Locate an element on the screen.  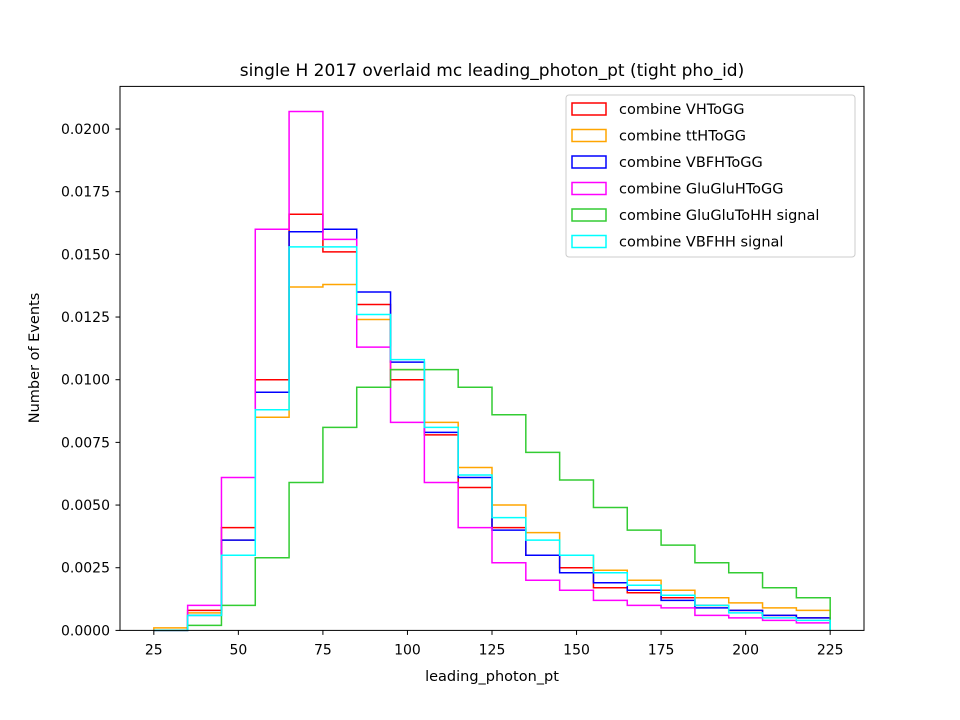
legend-label: combine GluGluHToGG is located at coordinates (701, 190).